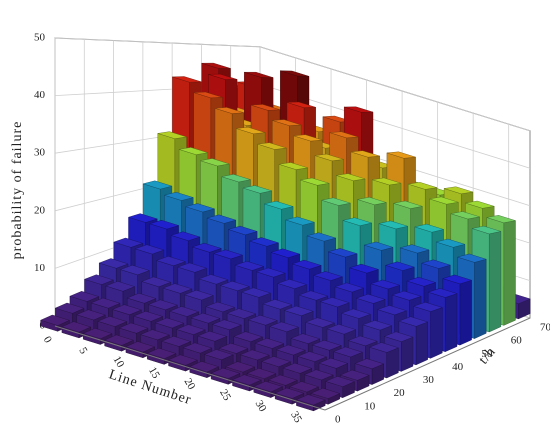  Describe the element at coordinates (310, 403) in the screenshot. I see `bar` at that location.